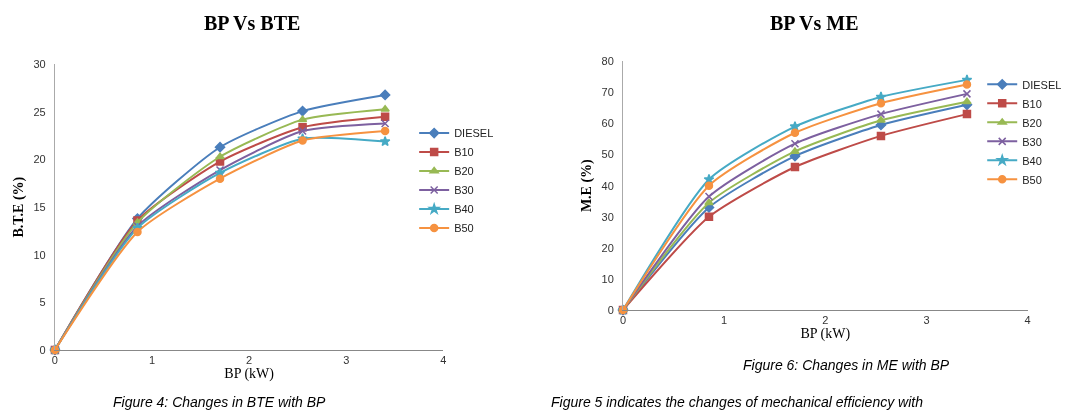 The image size is (1088, 418). What do you see at coordinates (607, 185) in the screenshot?
I see `y-tick-label: 40` at bounding box center [607, 185].